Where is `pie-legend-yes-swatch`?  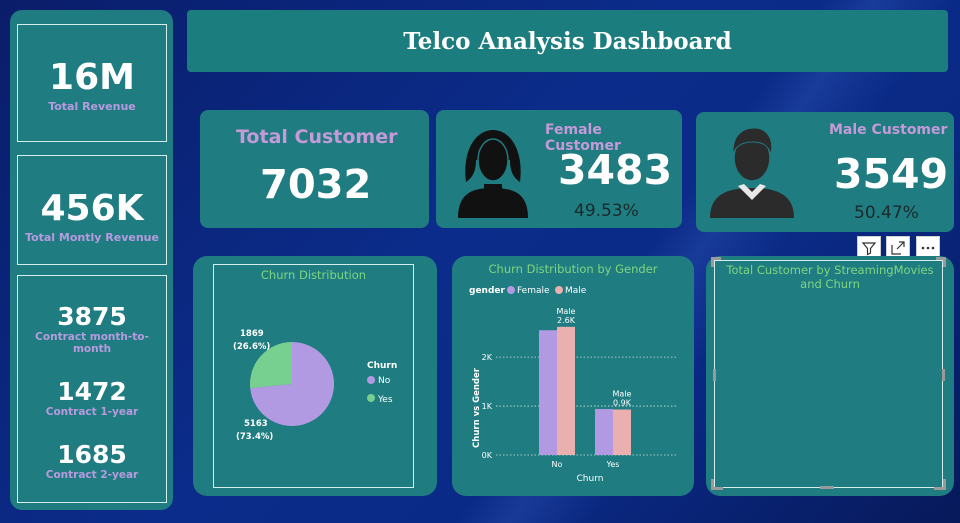 pie-legend-yes-swatch is located at coordinates (371, 398).